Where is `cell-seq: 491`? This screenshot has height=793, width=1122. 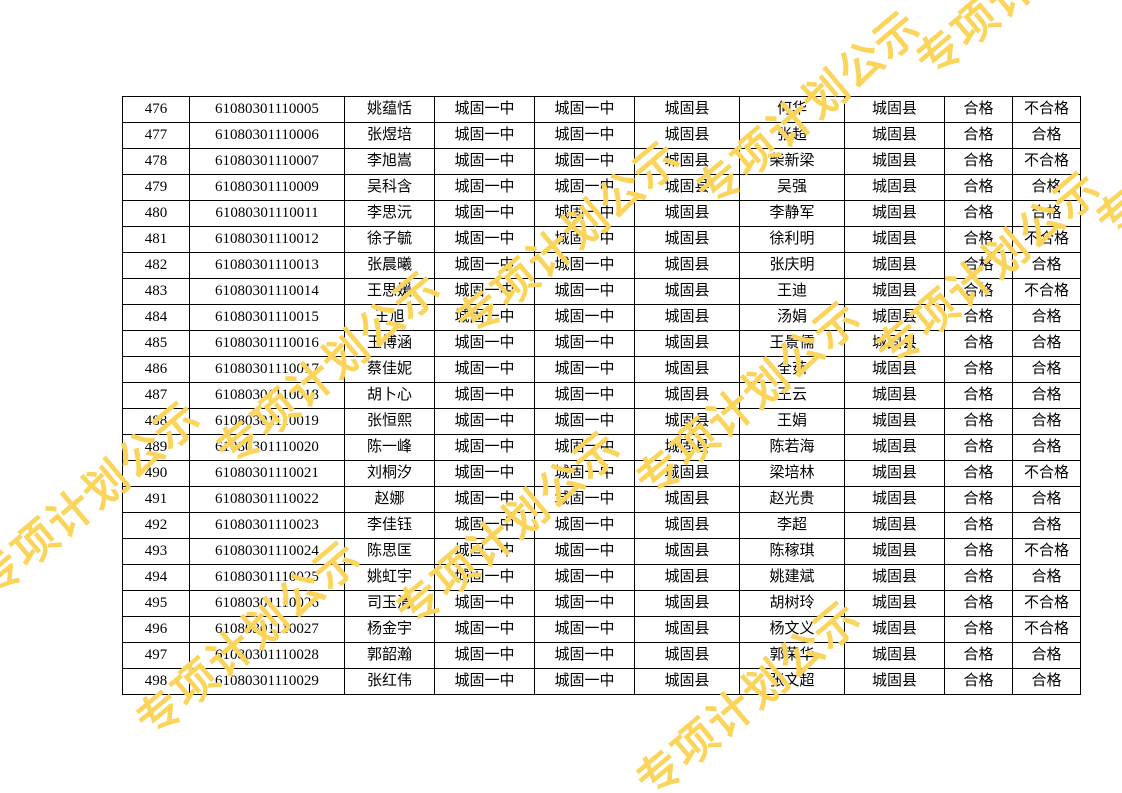
cell-seq: 491 is located at coordinates (156, 499).